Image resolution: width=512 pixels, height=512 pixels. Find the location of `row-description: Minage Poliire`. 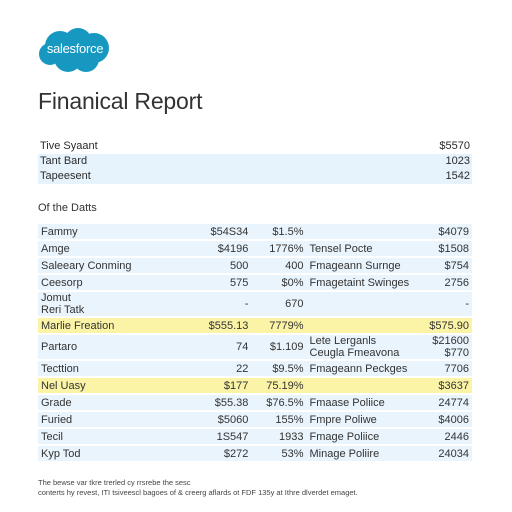

row-description: Minage Poliire is located at coordinates (366, 453).